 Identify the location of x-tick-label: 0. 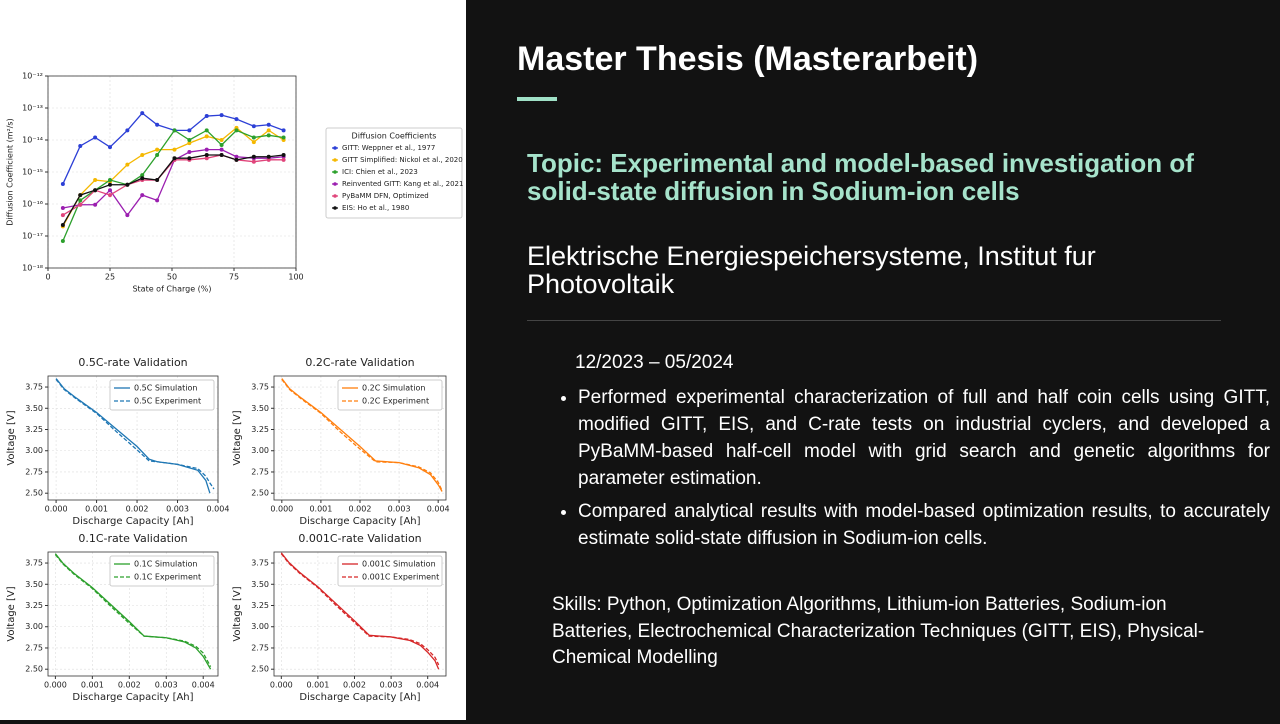
(47, 277).